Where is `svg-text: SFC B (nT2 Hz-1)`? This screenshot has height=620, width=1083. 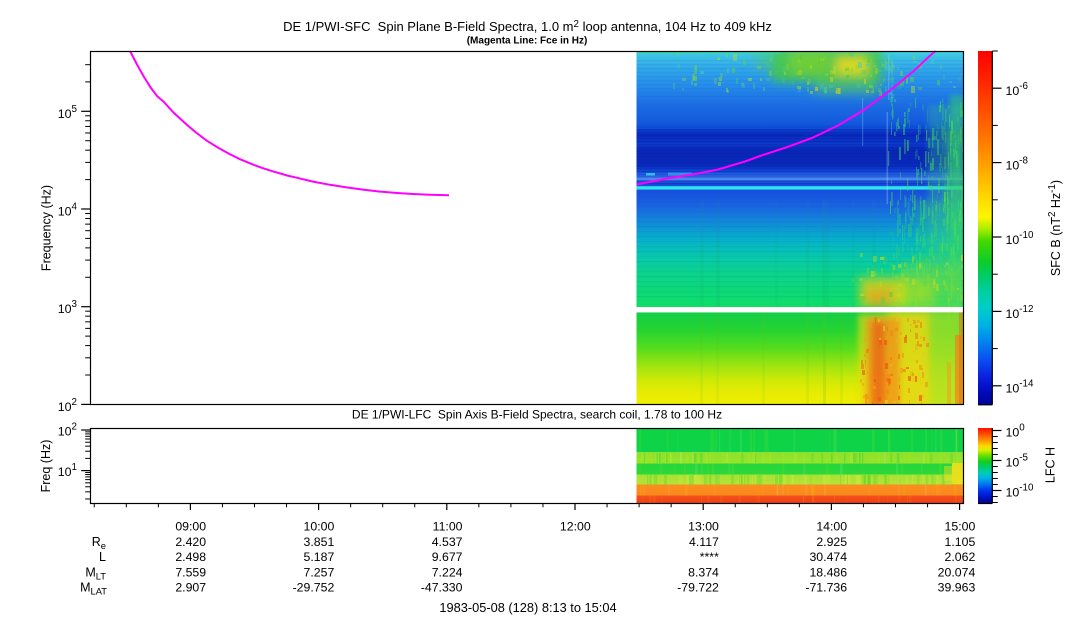 svg-text: SFC B (nT2 Hz-1) is located at coordinates (1055, 228).